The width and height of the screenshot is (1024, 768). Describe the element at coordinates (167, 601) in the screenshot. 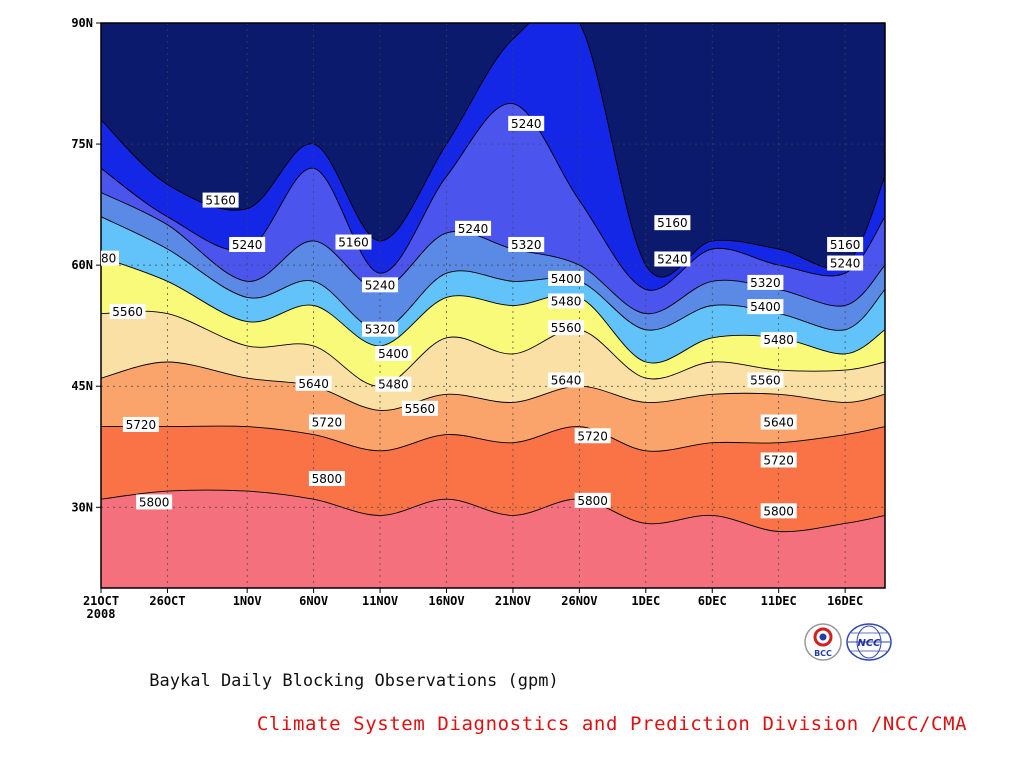

I see `x-tick-label: 26OCT` at that location.